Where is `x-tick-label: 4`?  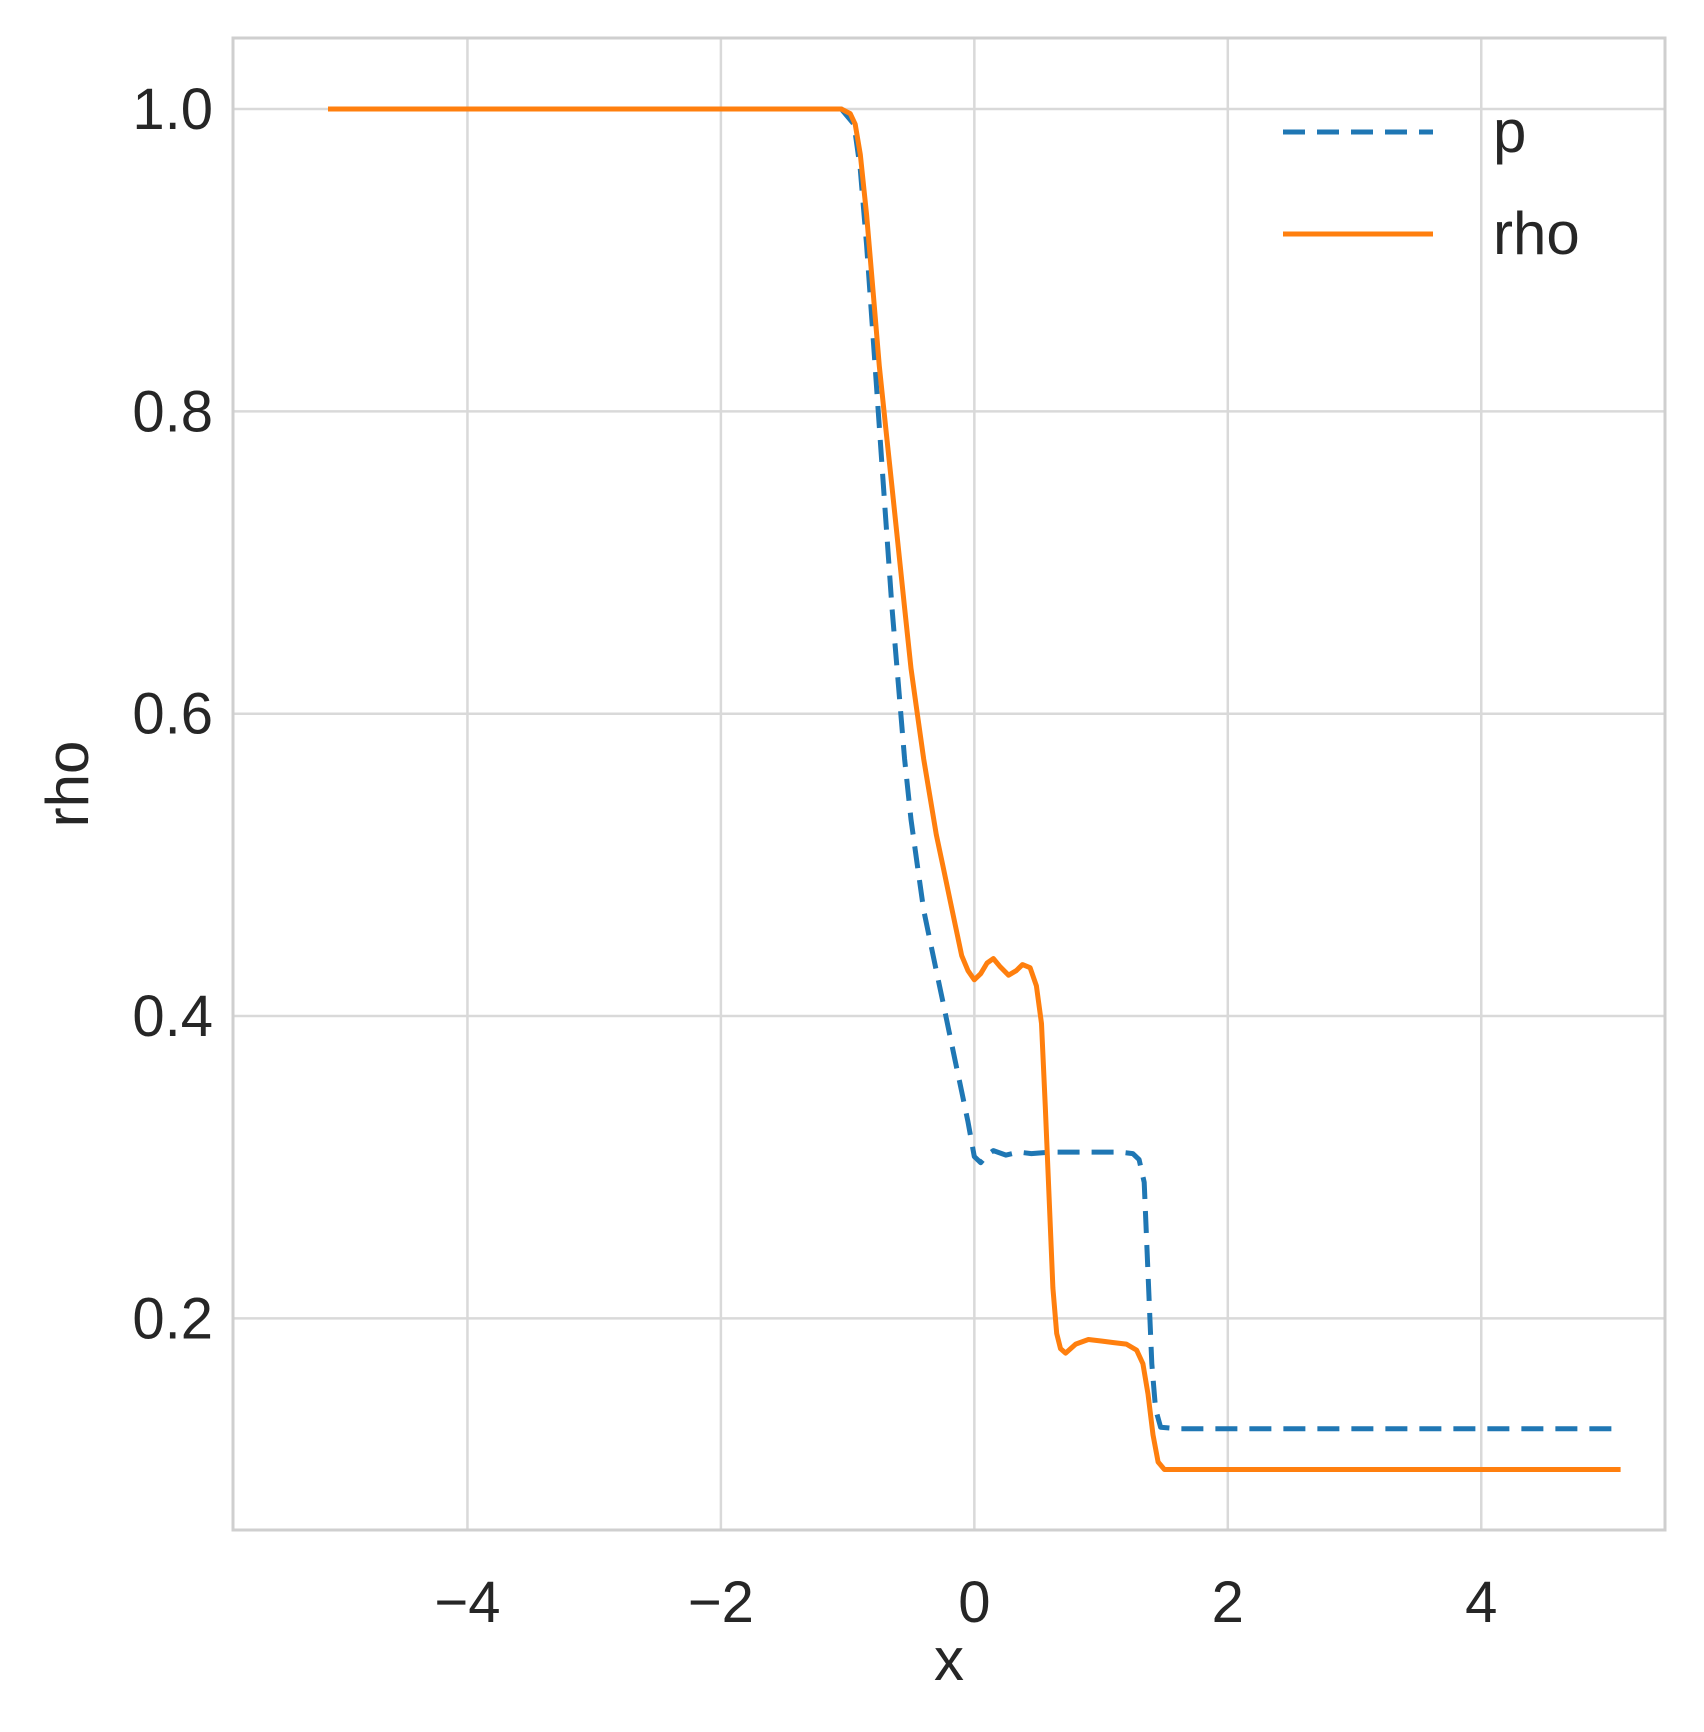
x-tick-label: 4 is located at coordinates (1481, 1602).